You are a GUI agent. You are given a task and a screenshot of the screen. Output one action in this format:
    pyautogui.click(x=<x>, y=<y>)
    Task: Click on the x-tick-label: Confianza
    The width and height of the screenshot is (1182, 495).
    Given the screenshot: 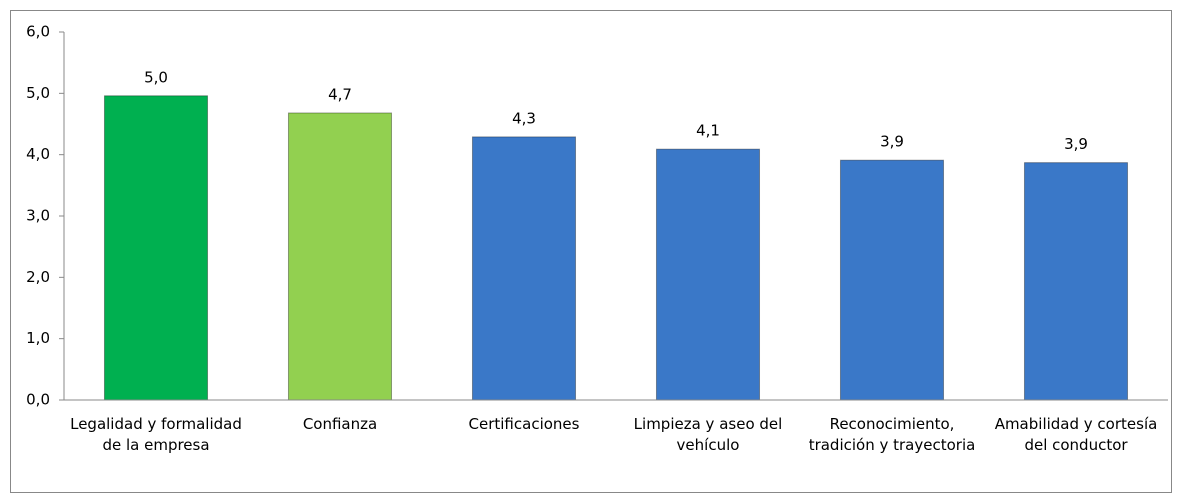 What is the action you would take?
    pyautogui.click(x=340, y=424)
    